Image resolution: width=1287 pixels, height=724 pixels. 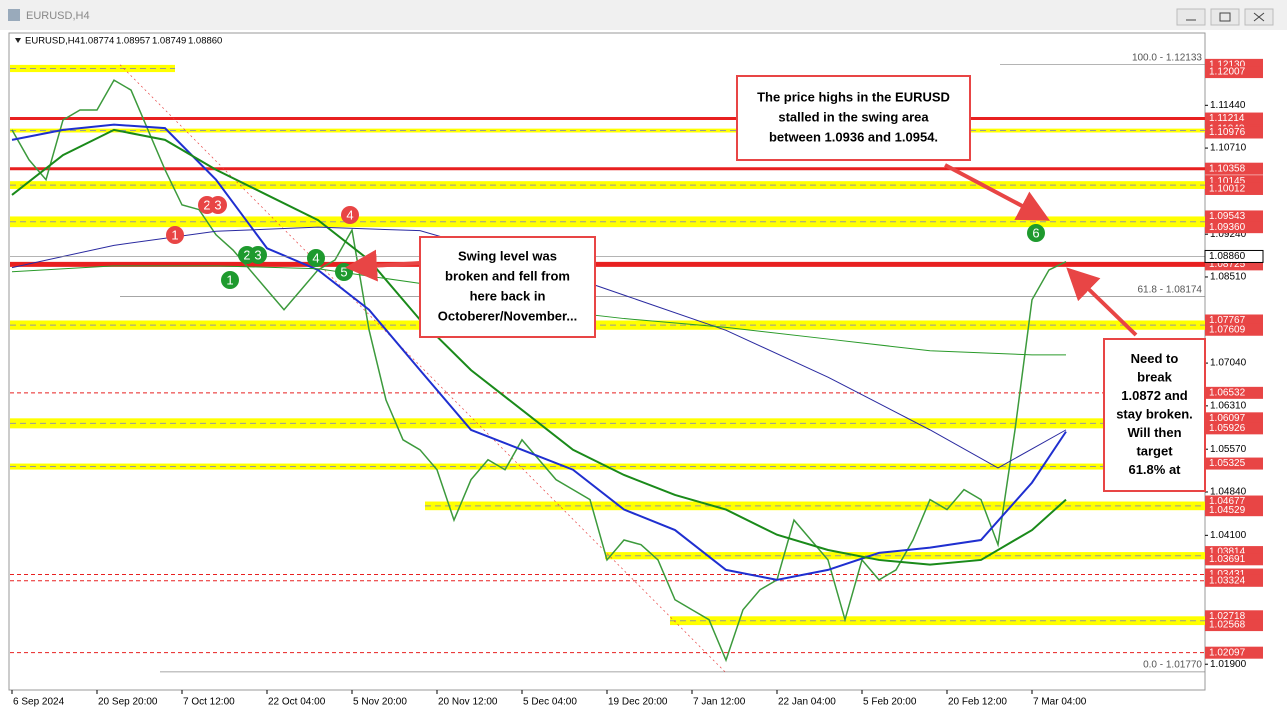 I want to click on price-label: 1.04677, so click(x=1227, y=501).